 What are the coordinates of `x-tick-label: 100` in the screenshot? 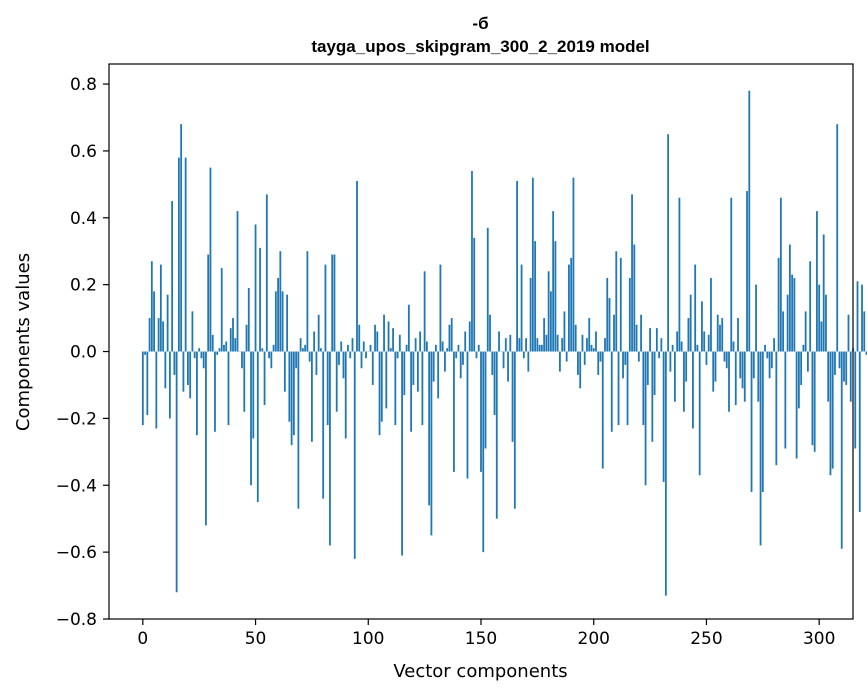 It's located at (368, 639).